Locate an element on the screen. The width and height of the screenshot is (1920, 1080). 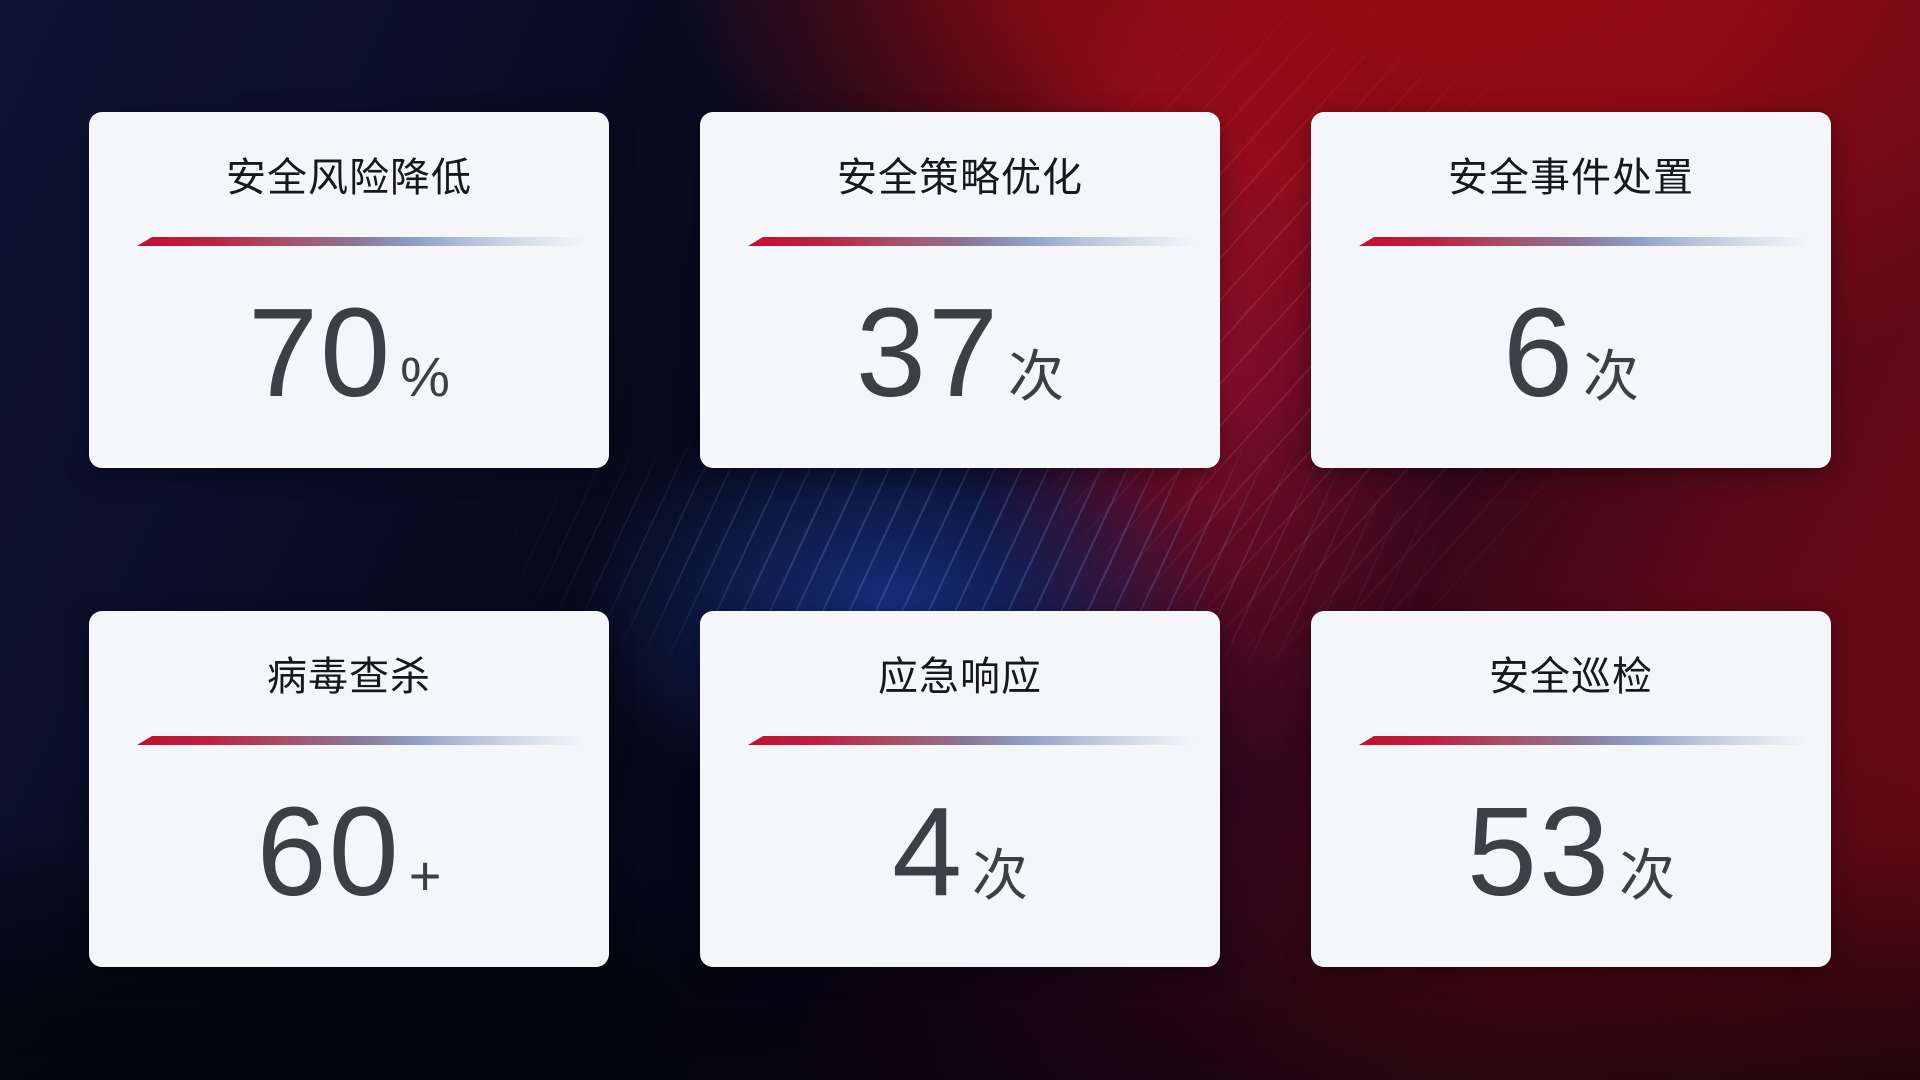
stat-card-policy-optimization: 安全策略优化 37 次 is located at coordinates (960, 290).